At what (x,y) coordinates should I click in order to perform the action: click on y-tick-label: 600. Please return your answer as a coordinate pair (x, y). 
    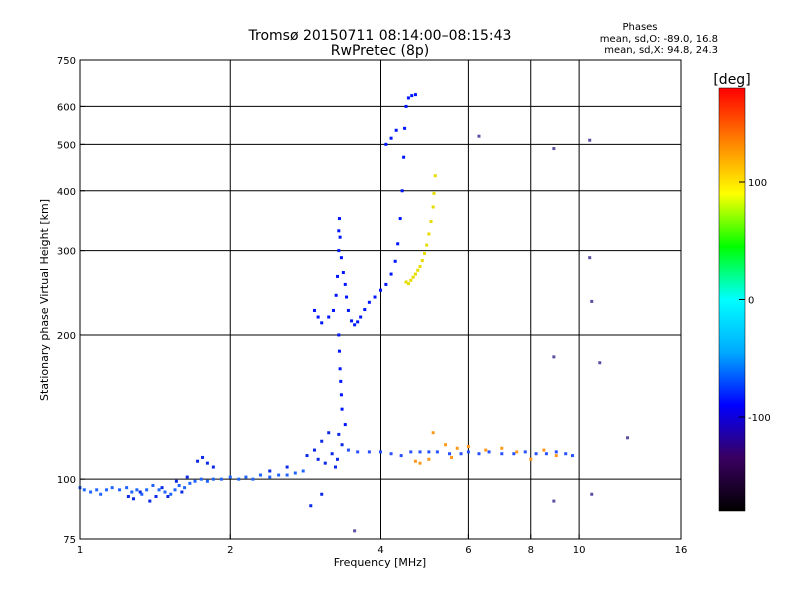
    Looking at the image, I should click on (66, 107).